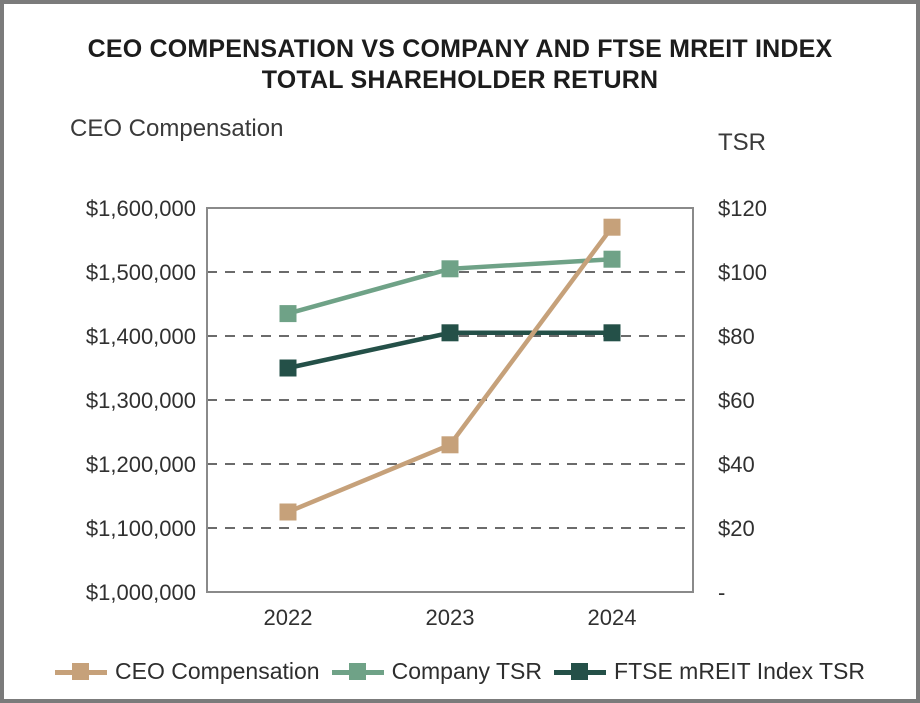 This screenshot has height=703, width=920. Describe the element at coordinates (736, 400) in the screenshot. I see `right-axis-tick-label: $60` at that location.